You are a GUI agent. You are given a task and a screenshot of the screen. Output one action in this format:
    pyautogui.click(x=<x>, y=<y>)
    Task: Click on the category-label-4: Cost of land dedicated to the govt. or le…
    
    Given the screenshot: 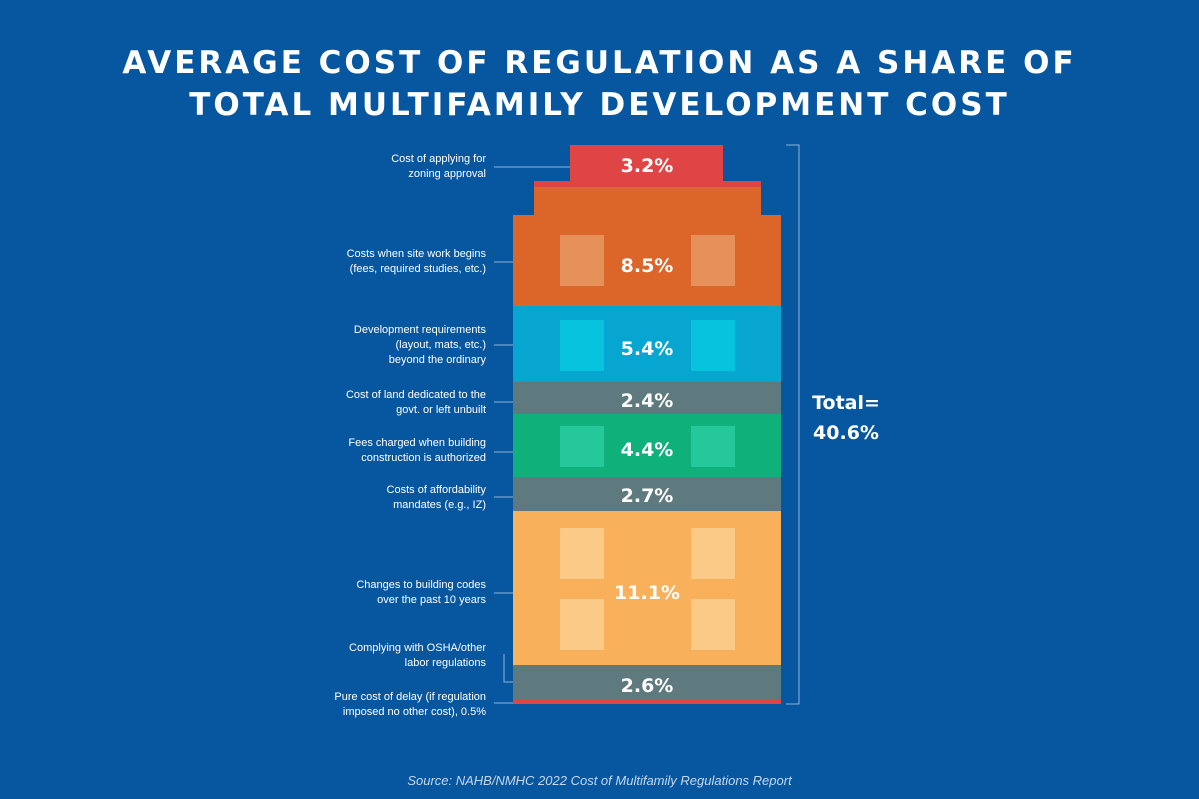 What is the action you would take?
    pyautogui.click(x=416, y=402)
    